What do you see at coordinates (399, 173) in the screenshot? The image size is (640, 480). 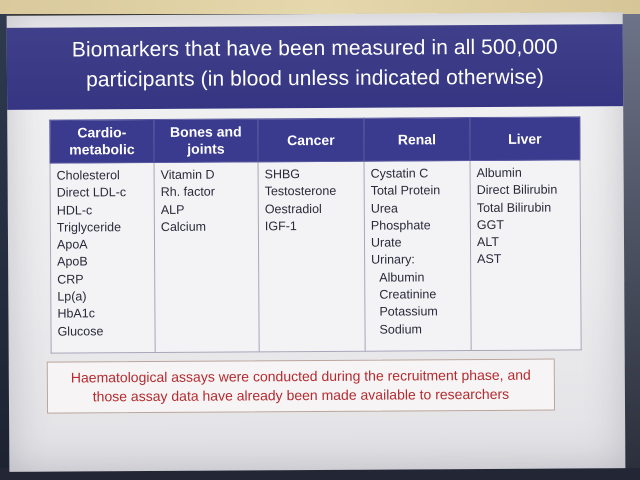 I see `list-item: Cystatin C` at bounding box center [399, 173].